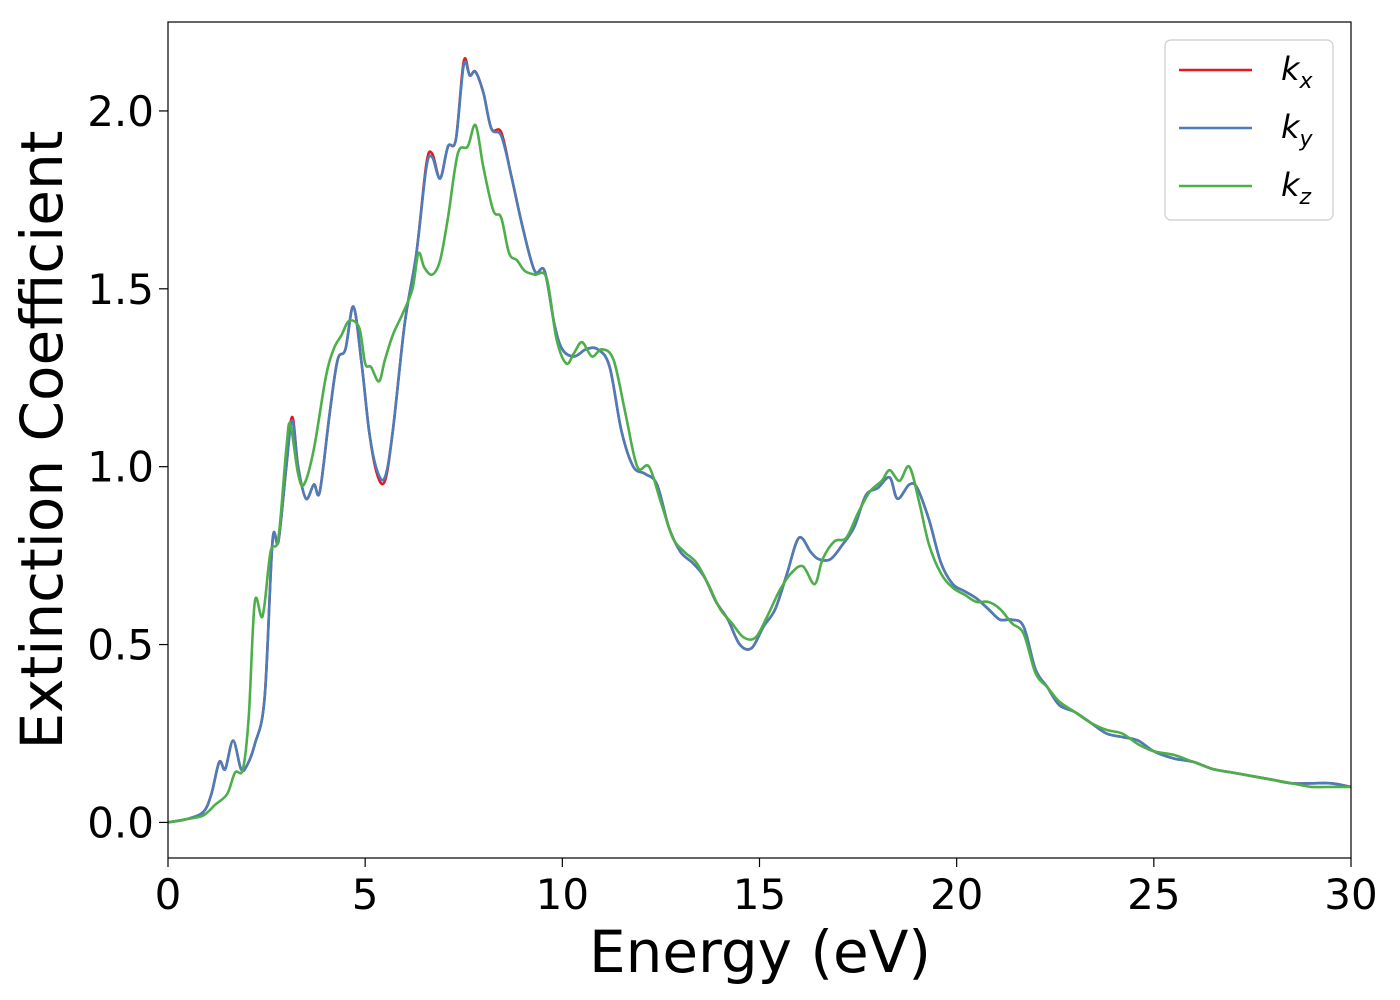 Image resolution: width=1400 pixels, height=1000 pixels. What do you see at coordinates (1153, 894) in the screenshot?
I see `x-tick-label: 25` at bounding box center [1153, 894].